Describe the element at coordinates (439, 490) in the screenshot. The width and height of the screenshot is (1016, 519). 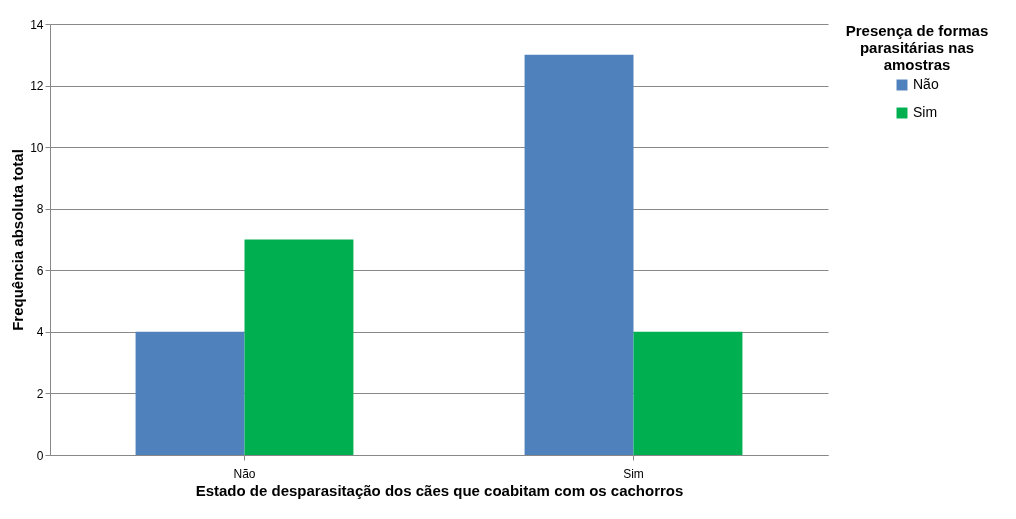
I see `x-axis-title: Estado de desparasitação dos cães que coabitam com os cachorros` at that location.